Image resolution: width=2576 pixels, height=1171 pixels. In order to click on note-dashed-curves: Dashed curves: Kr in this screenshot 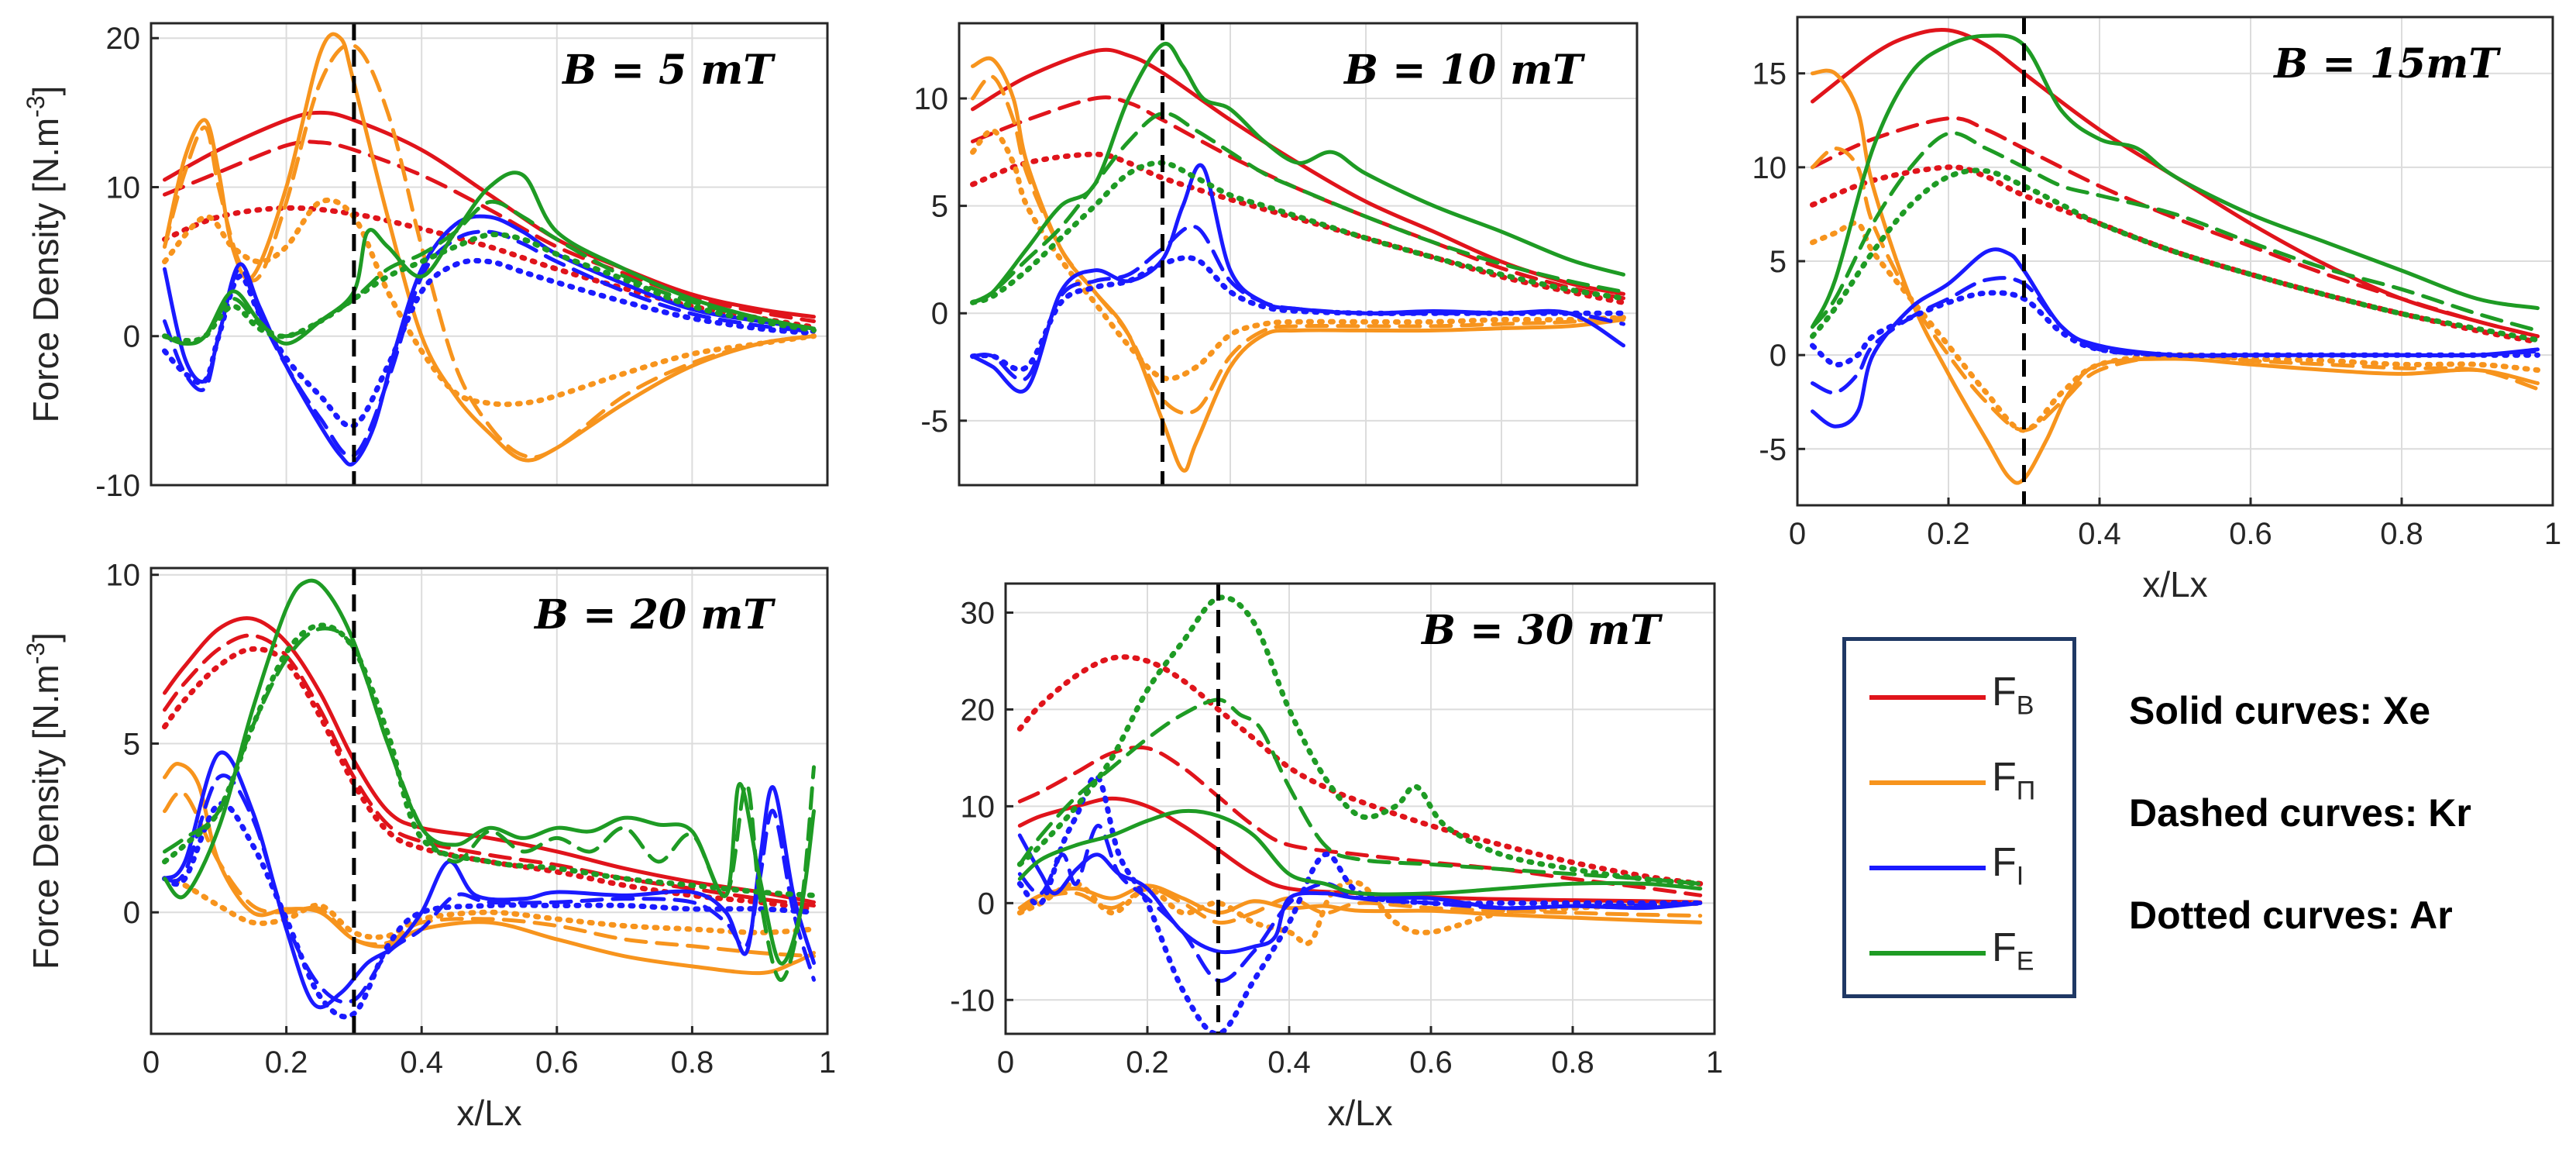, I will do `click(2300, 813)`.